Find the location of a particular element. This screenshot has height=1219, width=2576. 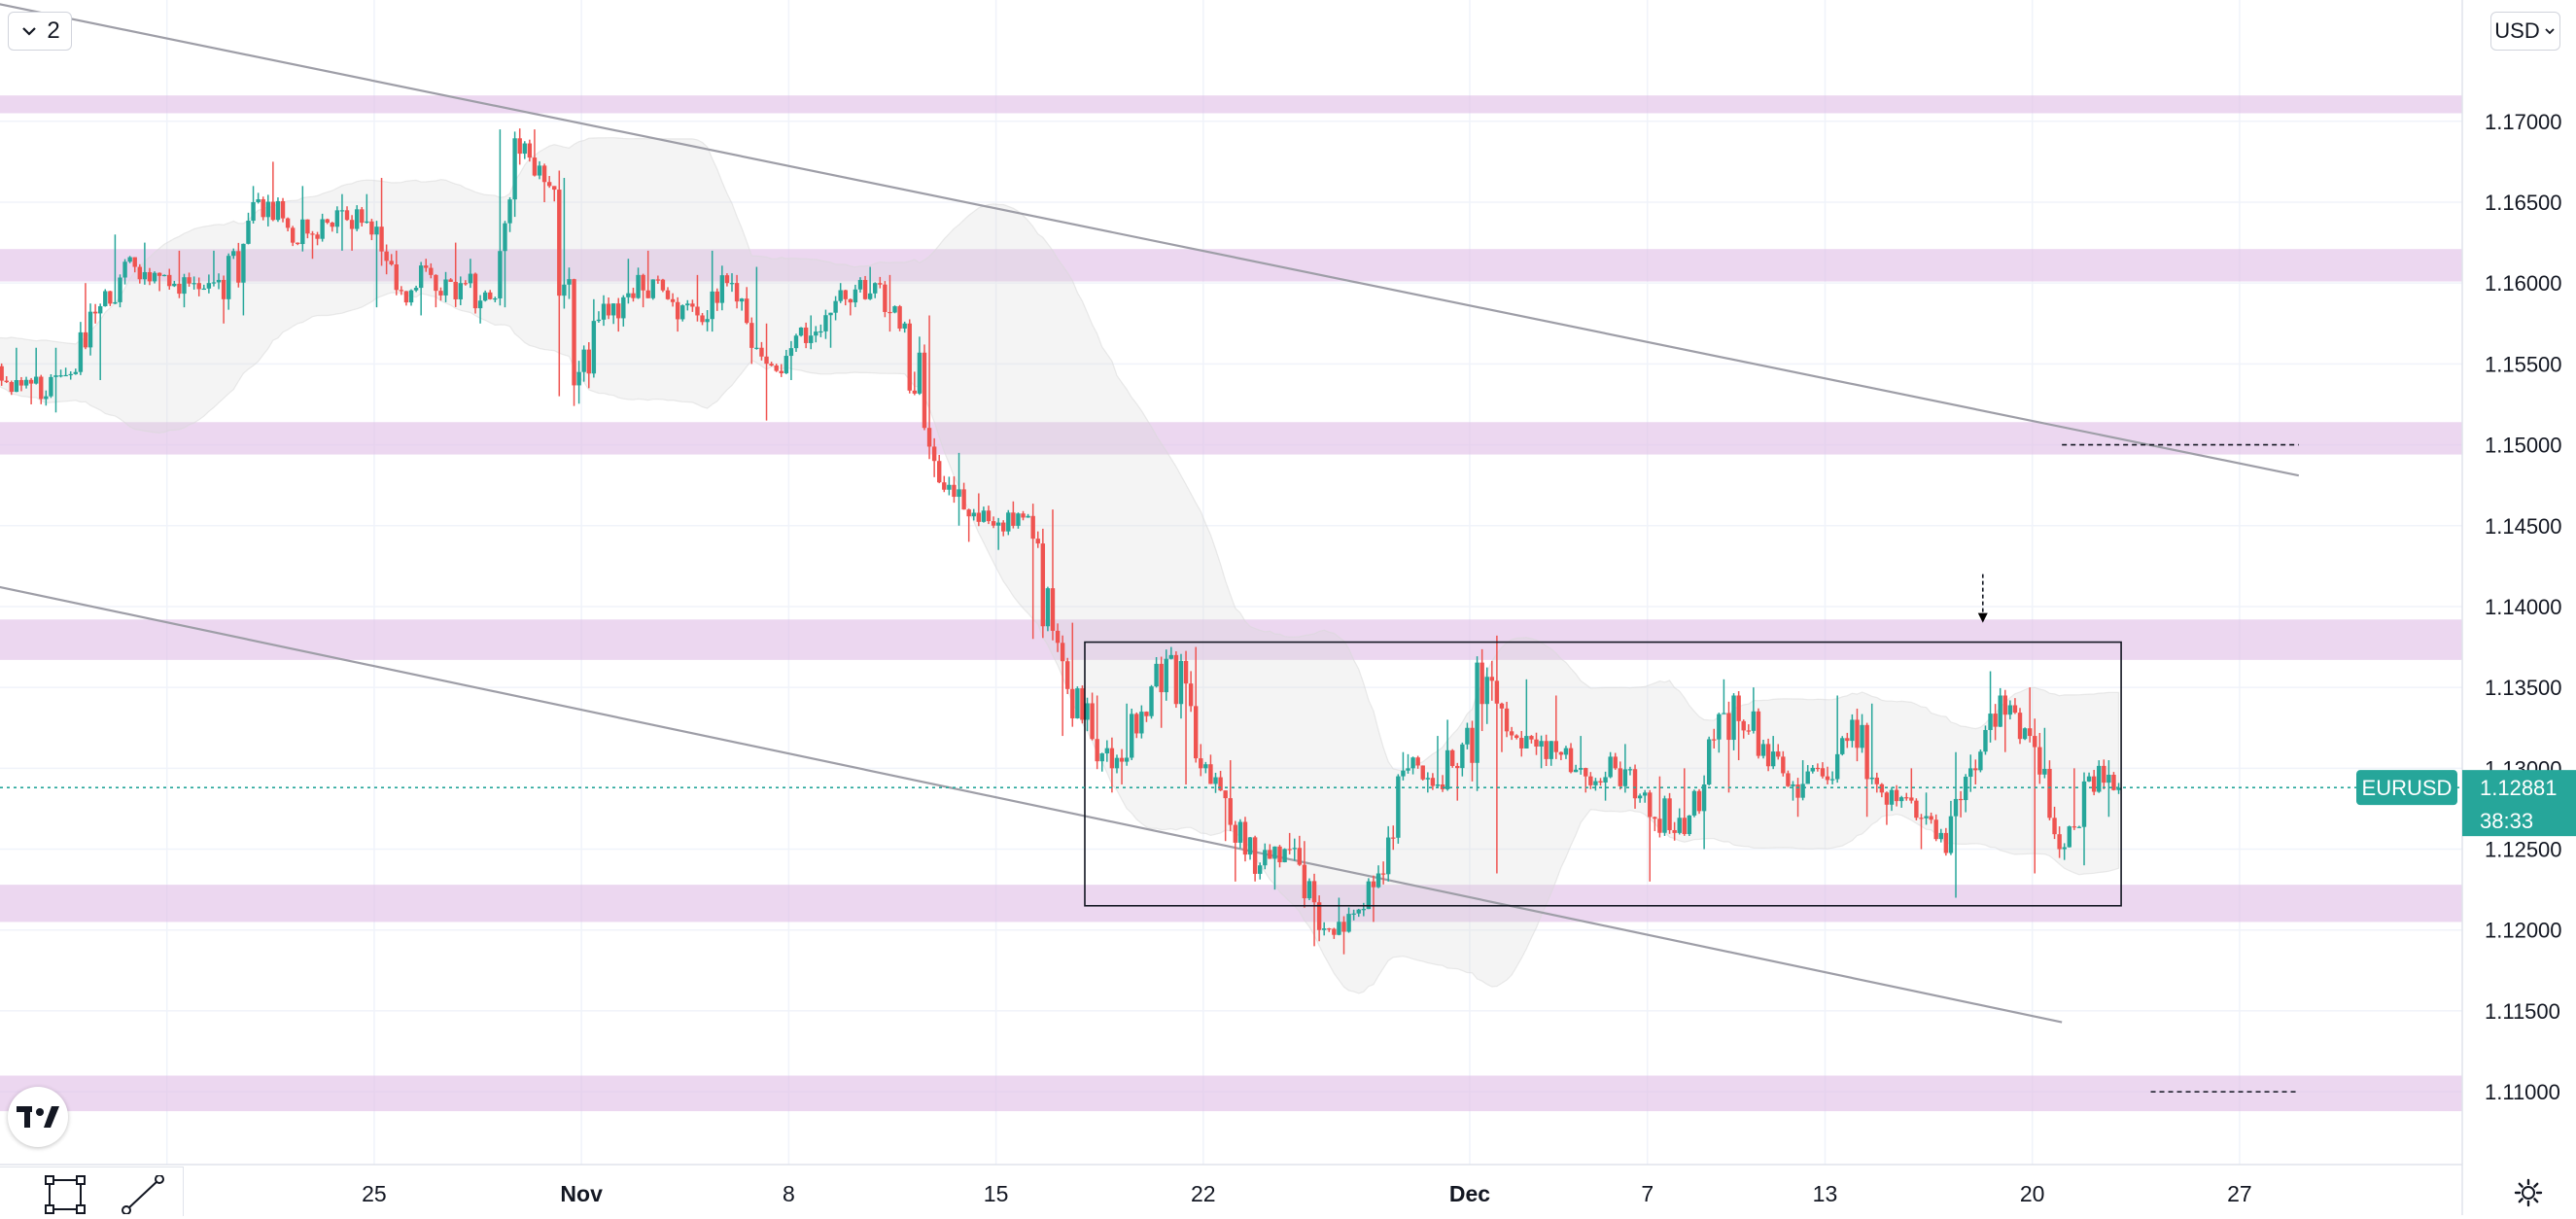

x-tick-label: 27 is located at coordinates (2239, 1193).